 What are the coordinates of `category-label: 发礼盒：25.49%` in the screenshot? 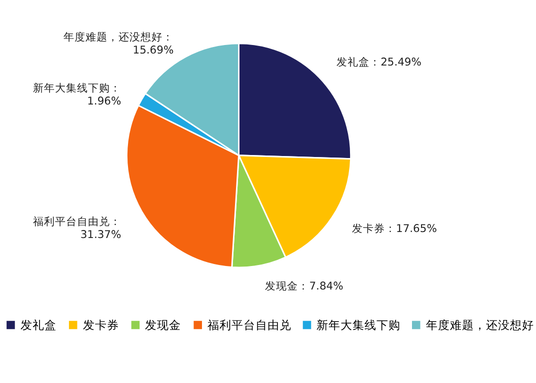 It's located at (379, 61).